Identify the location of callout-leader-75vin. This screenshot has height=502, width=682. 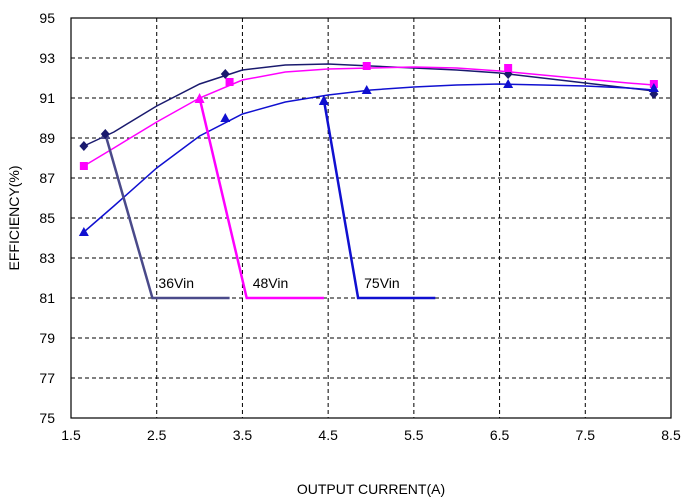
(379, 199).